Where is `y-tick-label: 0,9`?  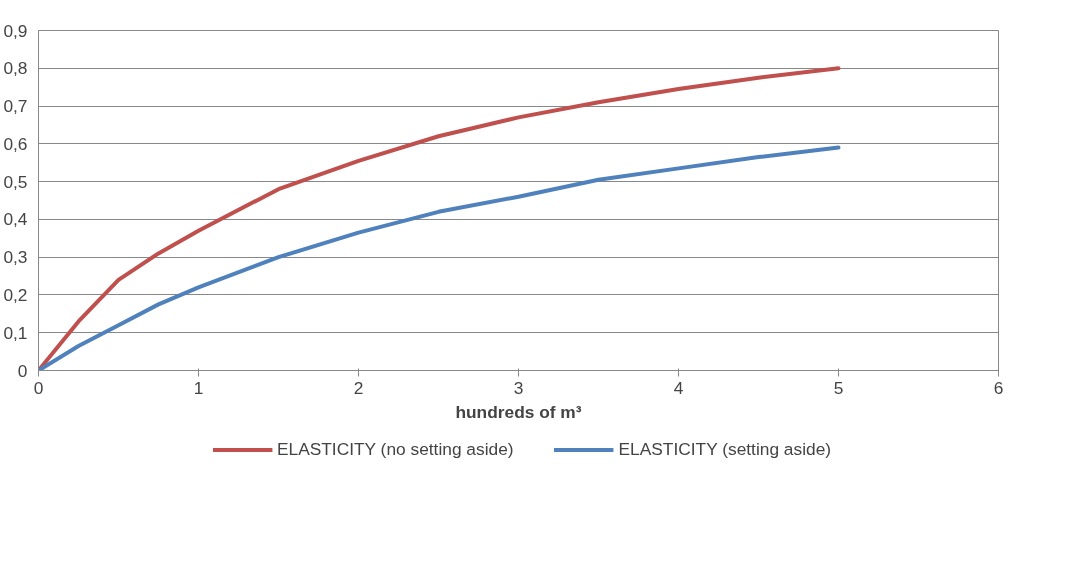 y-tick-label: 0,9 is located at coordinates (15, 30).